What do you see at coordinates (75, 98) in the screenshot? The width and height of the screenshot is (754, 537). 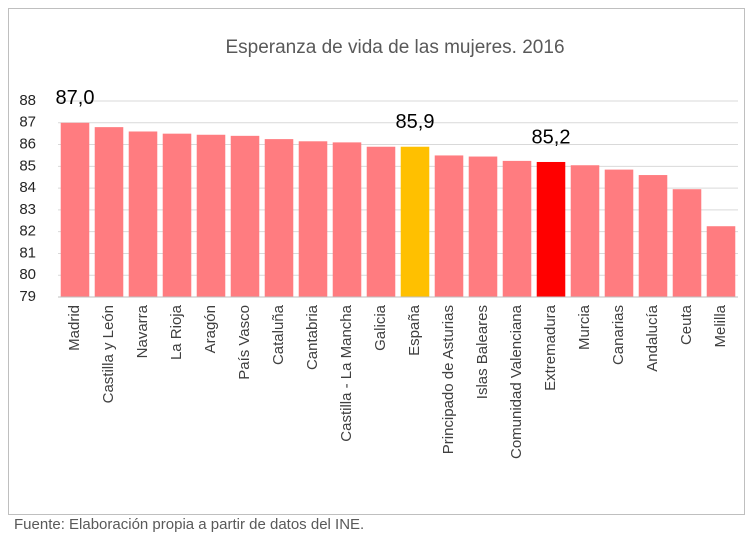 I see `data-label: 87,0` at bounding box center [75, 98].